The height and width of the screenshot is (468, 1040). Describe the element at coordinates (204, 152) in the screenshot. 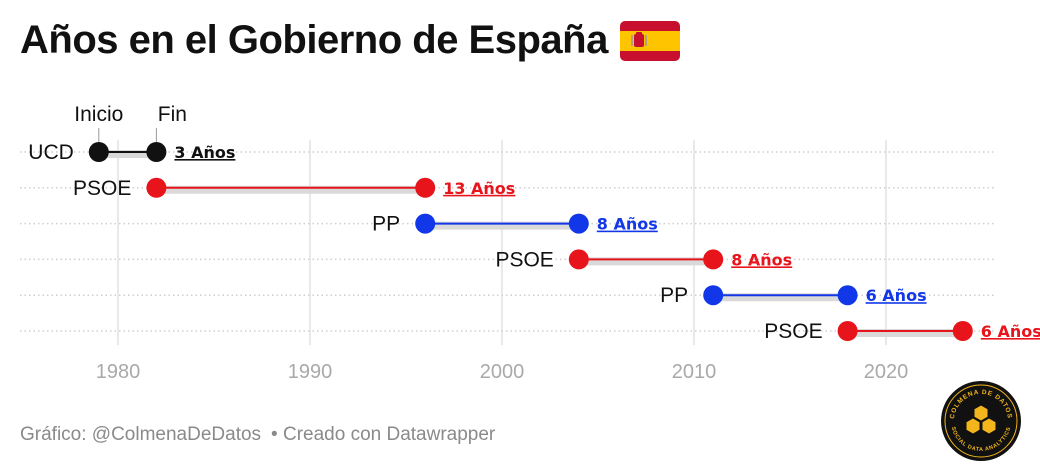

I see `duration-label: 3 Años` at that location.